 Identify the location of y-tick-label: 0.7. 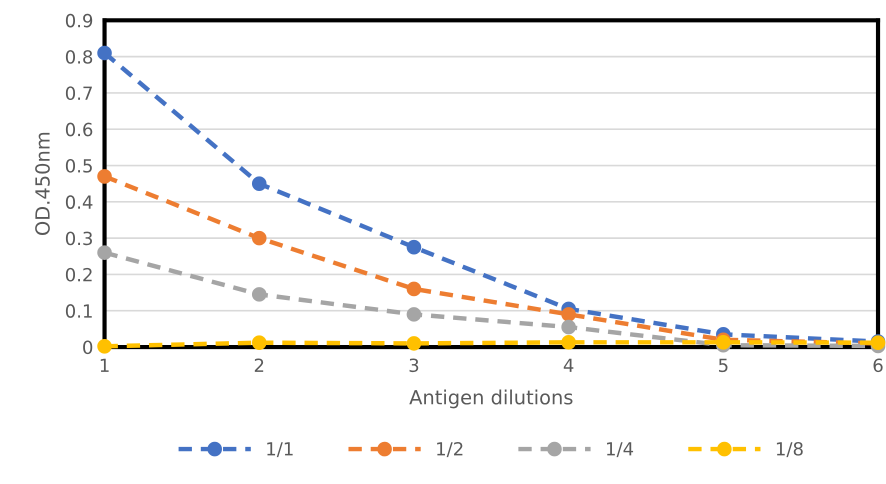
(79, 93).